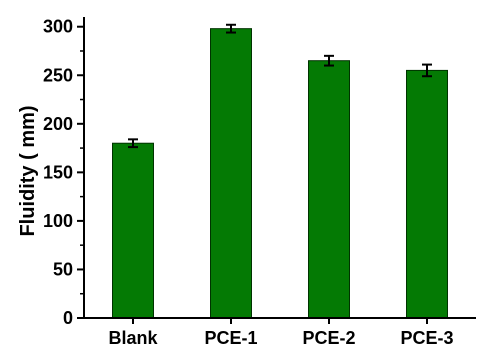 Image resolution: width=486 pixels, height=347 pixels. I want to click on y-tick-label: 300, so click(58, 27).